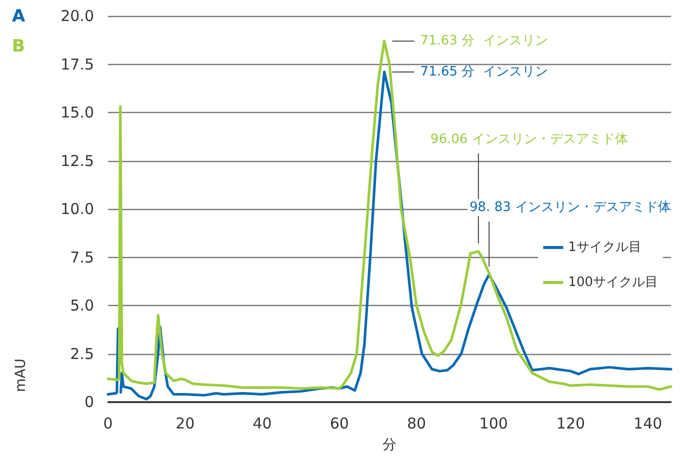 The width and height of the screenshot is (681, 472). I want to click on x-tick-label: 100, so click(493, 423).